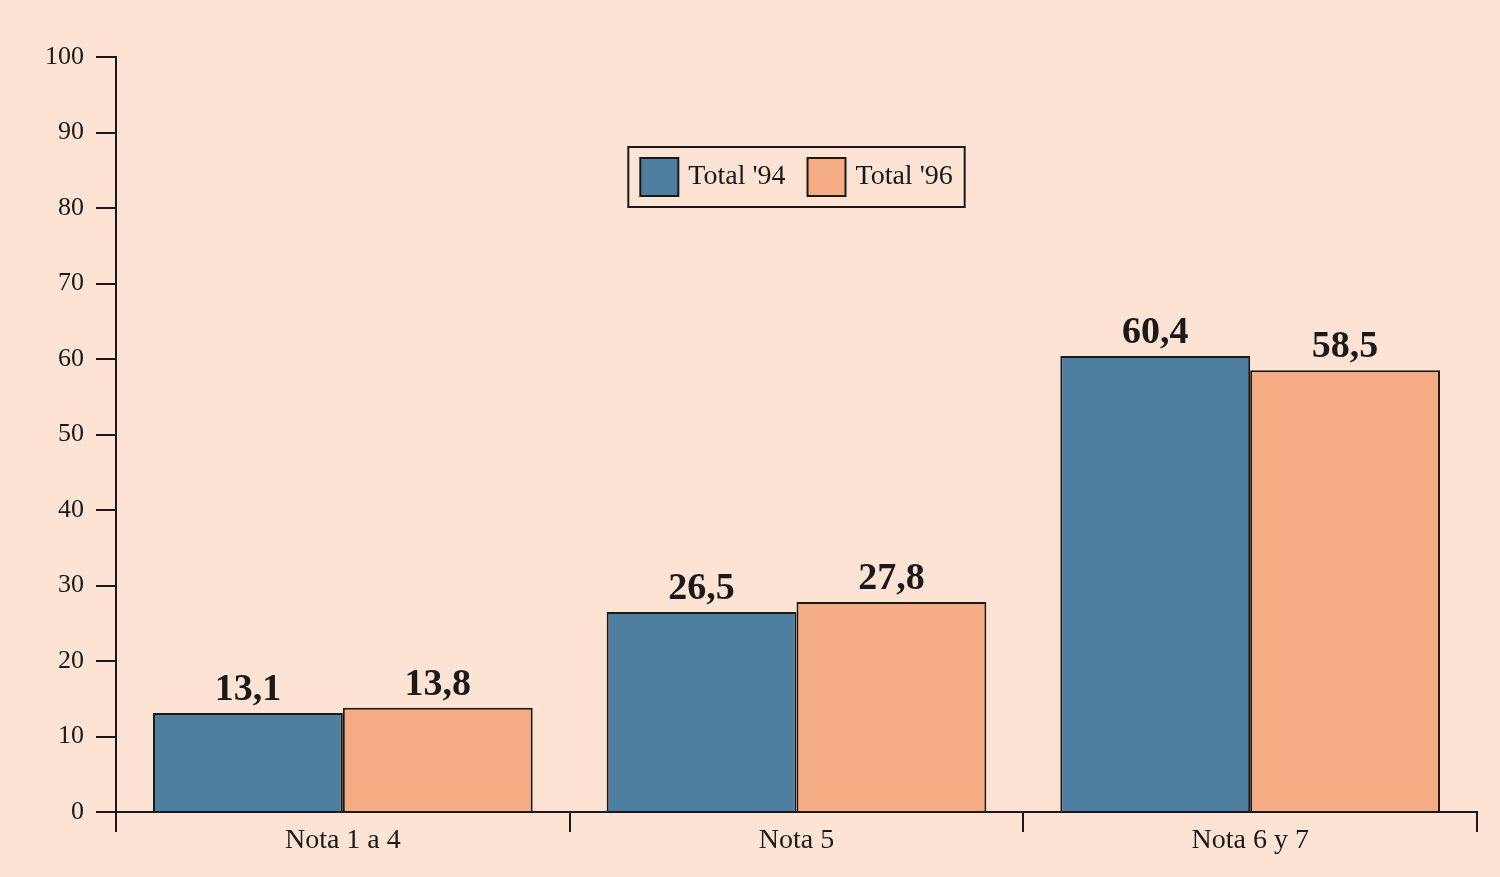  What do you see at coordinates (438, 681) in the screenshot?
I see `data-label: 13,8` at bounding box center [438, 681].